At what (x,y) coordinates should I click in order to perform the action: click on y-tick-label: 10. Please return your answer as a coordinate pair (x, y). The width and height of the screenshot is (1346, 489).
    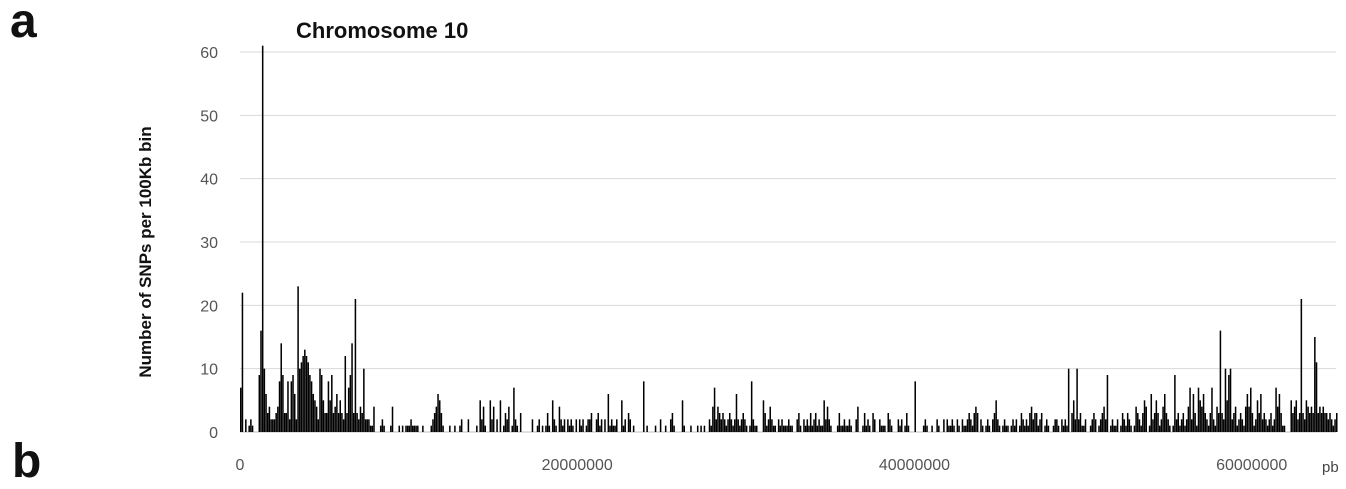
    Looking at the image, I should click on (209, 370).